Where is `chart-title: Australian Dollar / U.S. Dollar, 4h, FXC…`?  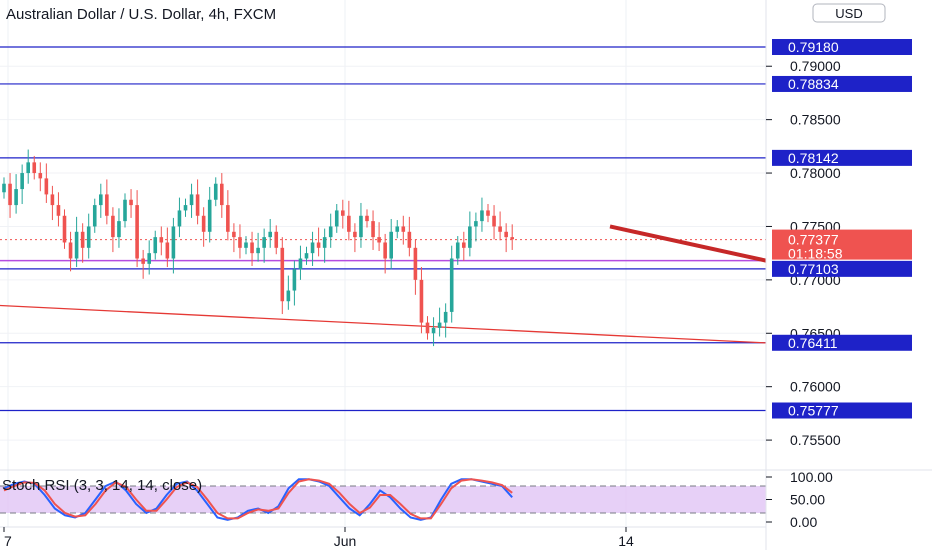 chart-title: Australian Dollar / U.S. Dollar, 4h, FXC… is located at coordinates (141, 14).